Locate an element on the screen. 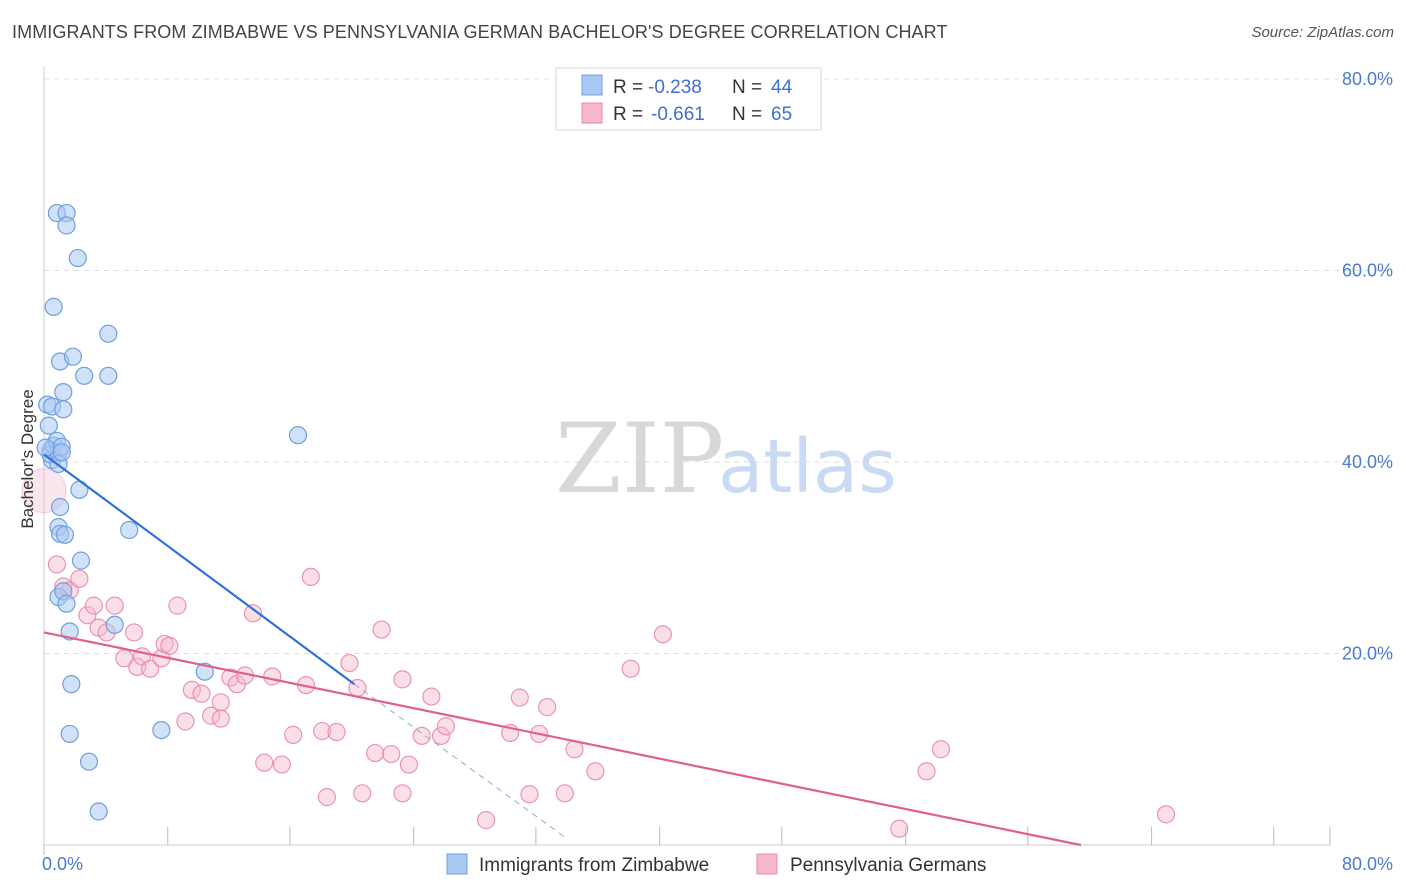 Image resolution: width=1406 pixels, height=892 pixels. legend-n-label-pink: N = is located at coordinates (747, 114).